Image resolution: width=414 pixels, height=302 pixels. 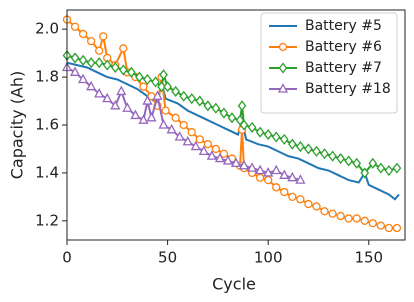 What do you see at coordinates (348, 89) in the screenshot?
I see `legend-label: Battery #18` at bounding box center [348, 89].